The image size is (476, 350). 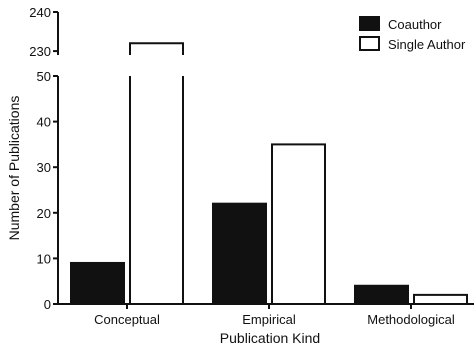 I want to click on x-tick-label: Methodological, so click(x=411, y=319).